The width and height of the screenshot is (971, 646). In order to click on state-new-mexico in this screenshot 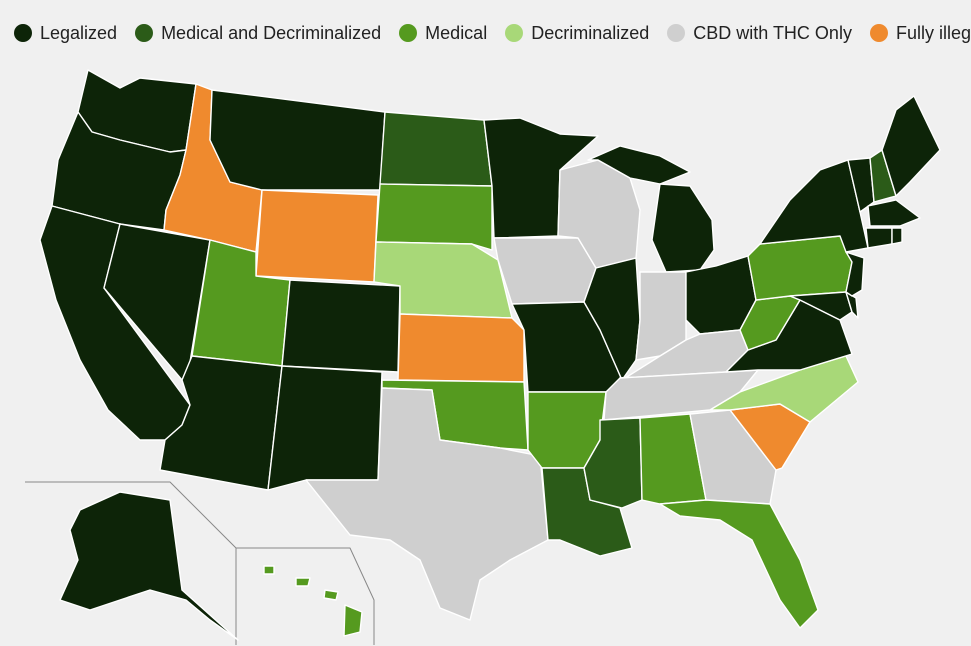, I will do `click(325, 428)`.